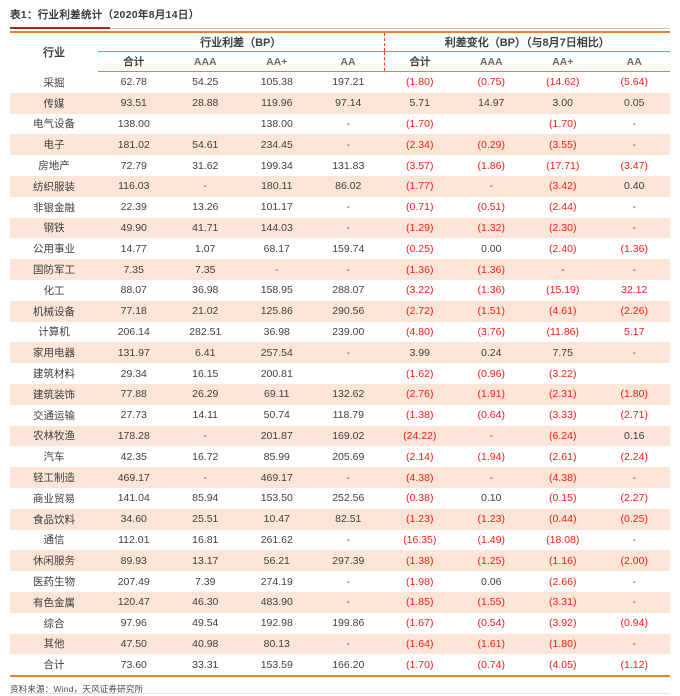  Describe the element at coordinates (134, 61) in the screenshot. I see `subheader-spread-total: 合计` at that location.